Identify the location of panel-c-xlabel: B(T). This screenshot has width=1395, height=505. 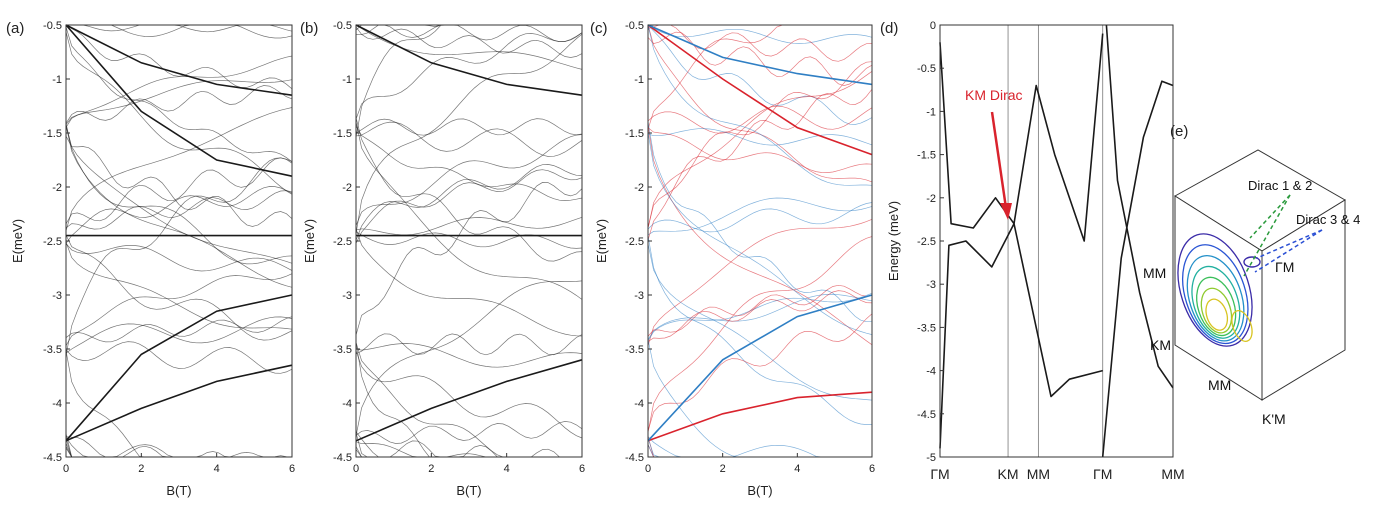
(759, 490).